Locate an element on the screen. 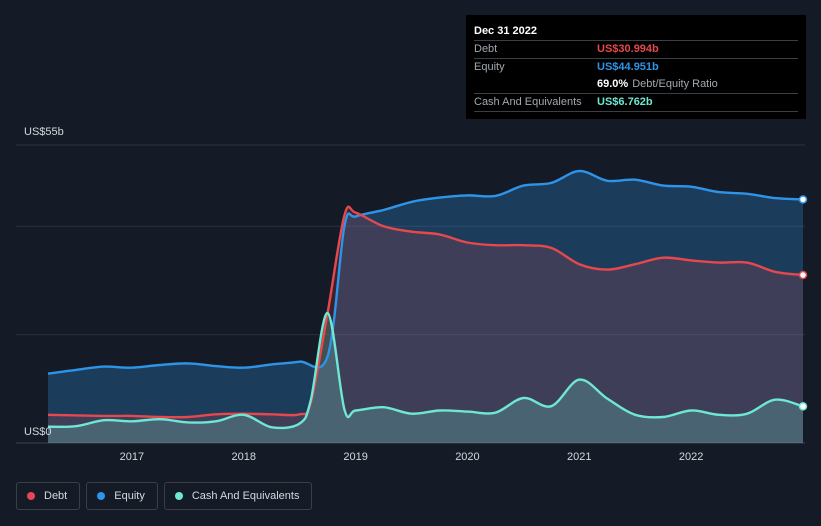 The height and width of the screenshot is (526, 821). equity-dot-icon is located at coordinates (101, 496).